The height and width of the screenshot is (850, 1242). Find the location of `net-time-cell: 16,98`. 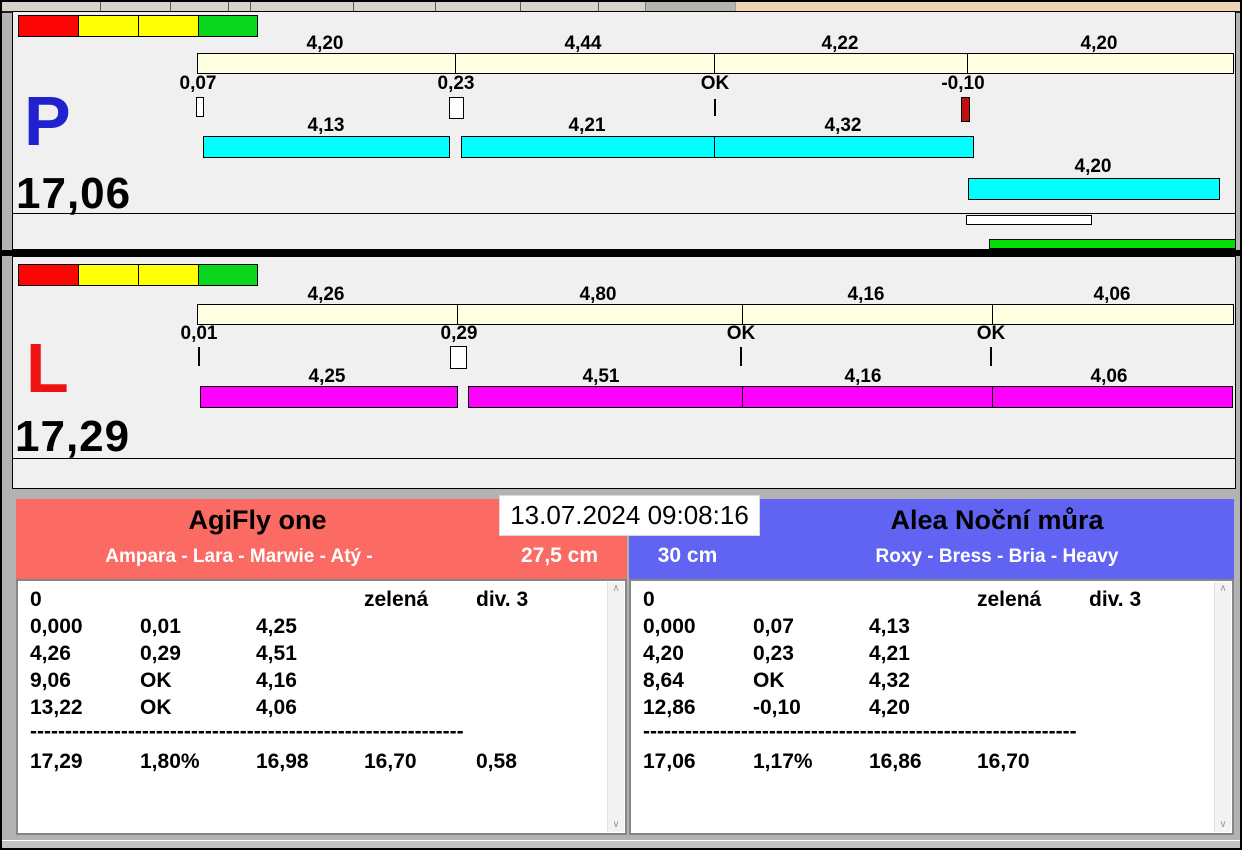

net-time-cell: 16,98 is located at coordinates (282, 761).